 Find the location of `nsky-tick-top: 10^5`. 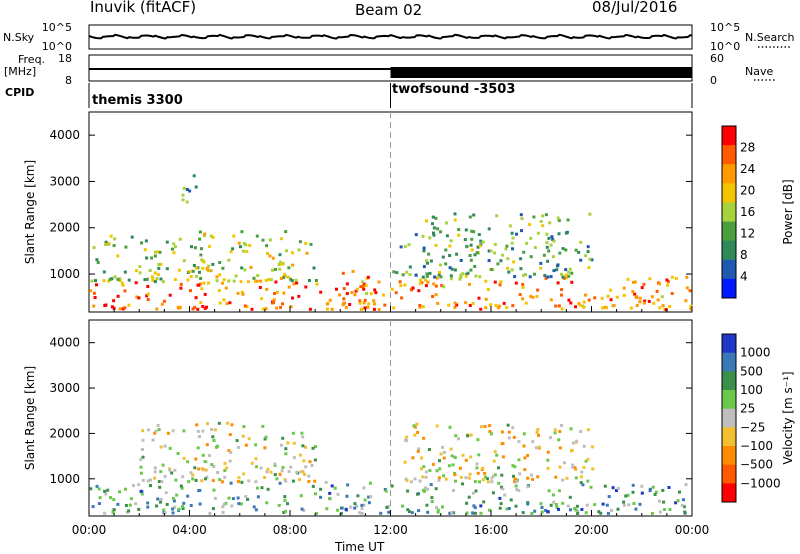

nsky-tick-top: 10^5 is located at coordinates (57, 27).